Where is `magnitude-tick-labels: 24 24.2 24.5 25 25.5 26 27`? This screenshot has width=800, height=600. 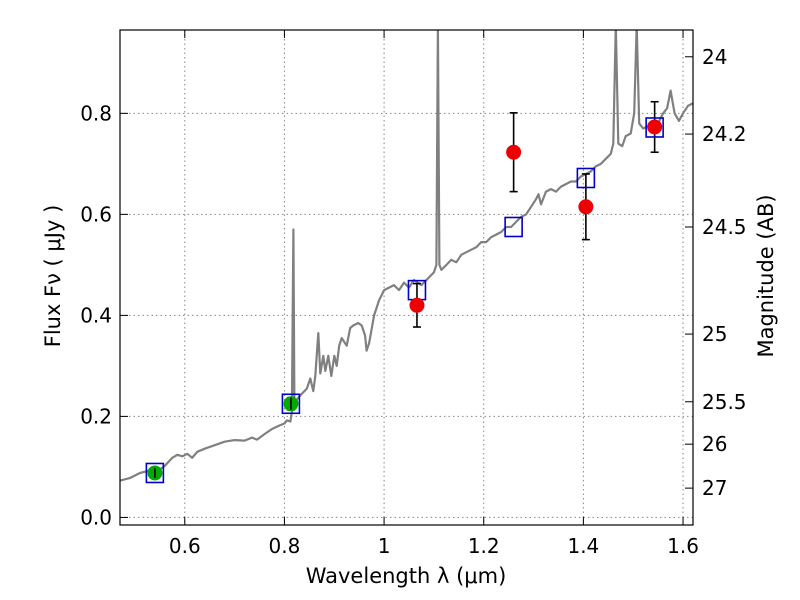
magnitude-tick-labels: 24 24.2 24.5 25 25.5 26 27 is located at coordinates (724, 272).